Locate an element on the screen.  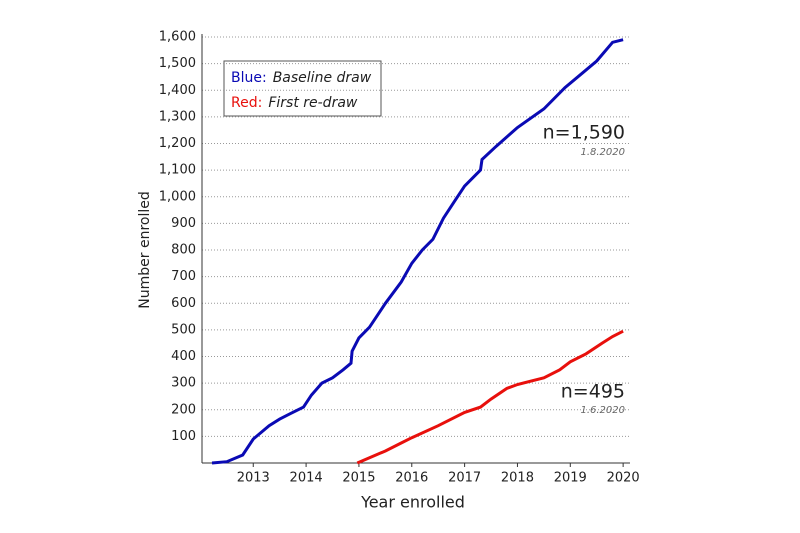
annotation: n=495 is located at coordinates (593, 392).